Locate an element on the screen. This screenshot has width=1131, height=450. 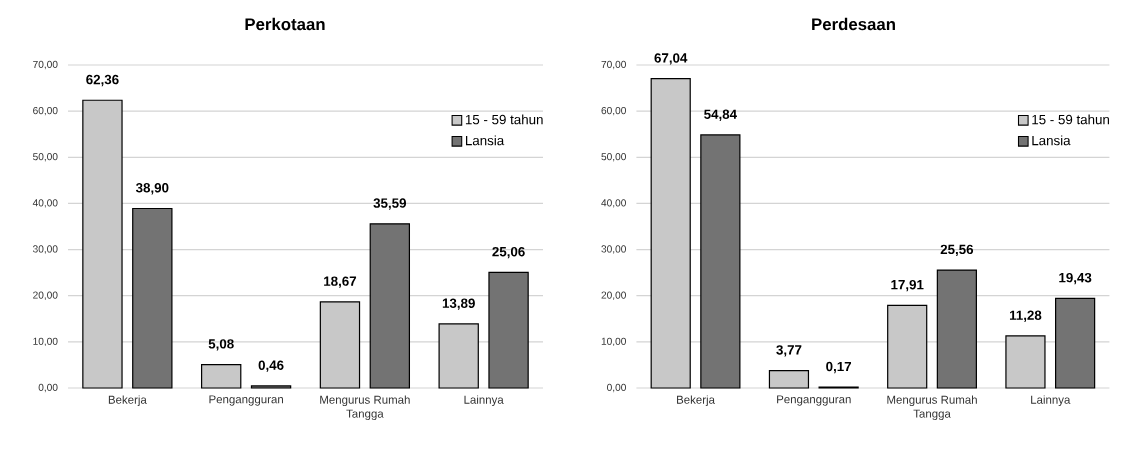
data-label: 0,17 is located at coordinates (839, 367).